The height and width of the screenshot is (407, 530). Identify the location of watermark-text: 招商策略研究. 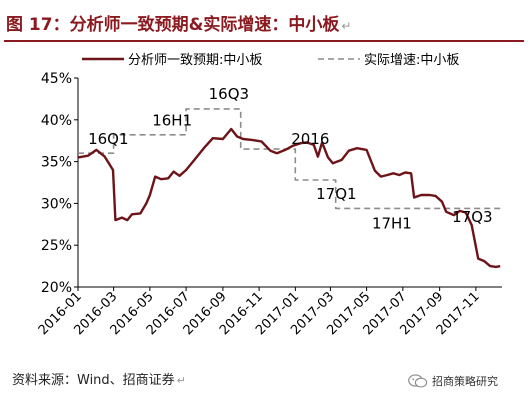
(465, 381).